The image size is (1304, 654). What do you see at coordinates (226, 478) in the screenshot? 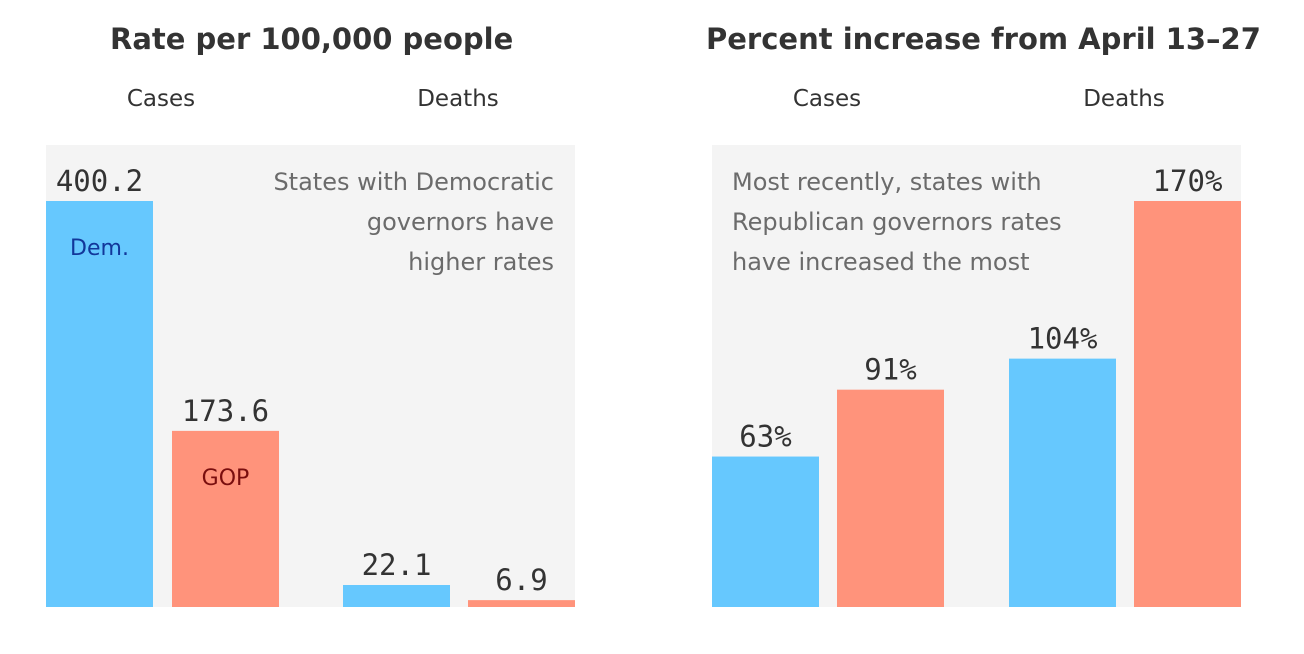
I see `series-label-gop: GOP` at bounding box center [226, 478].